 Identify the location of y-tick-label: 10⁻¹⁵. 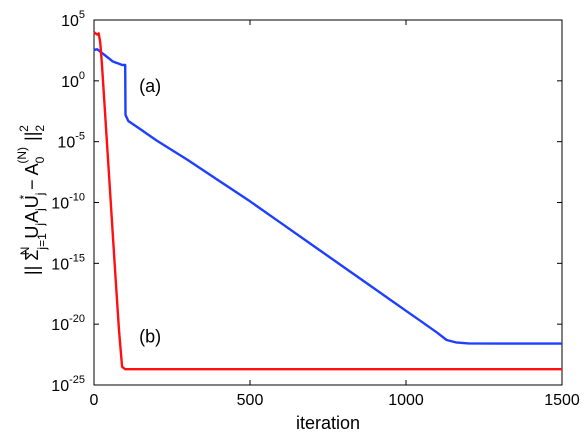
(68, 262).